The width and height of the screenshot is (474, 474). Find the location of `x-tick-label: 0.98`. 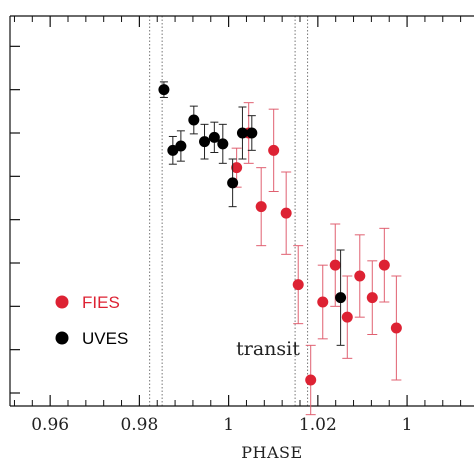

x-tick-label: 0.98 is located at coordinates (139, 425).